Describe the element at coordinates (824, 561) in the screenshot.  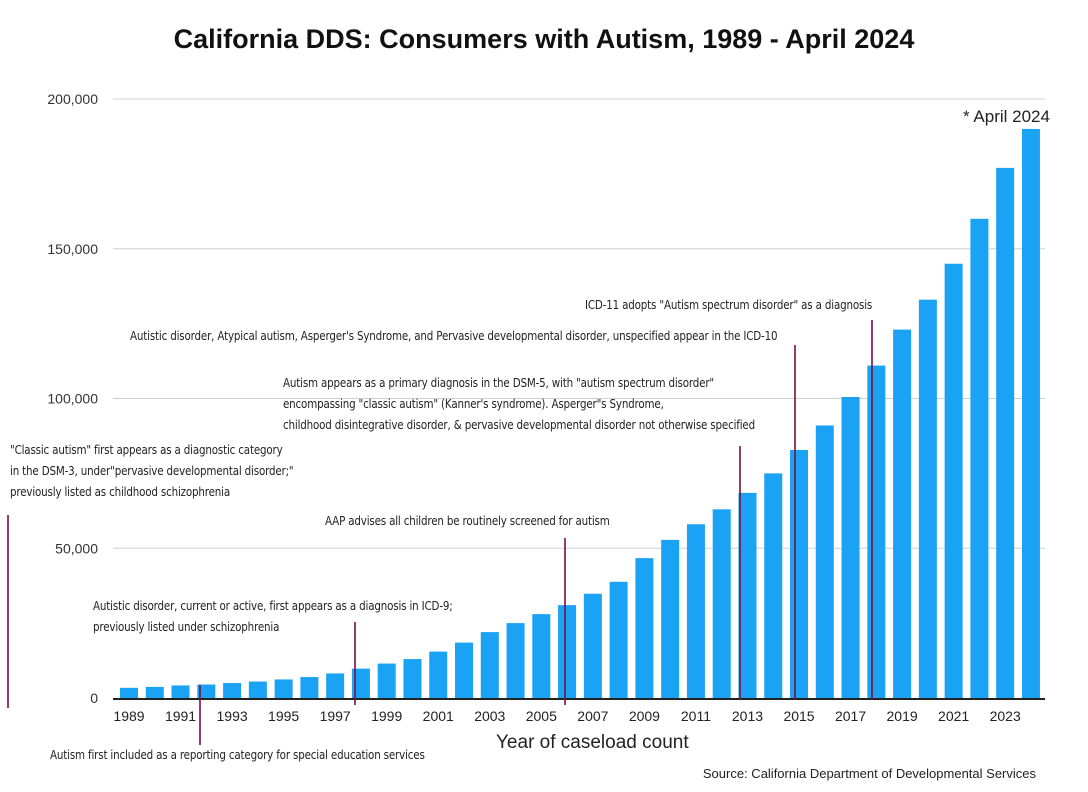
I see `bar-2016` at that location.